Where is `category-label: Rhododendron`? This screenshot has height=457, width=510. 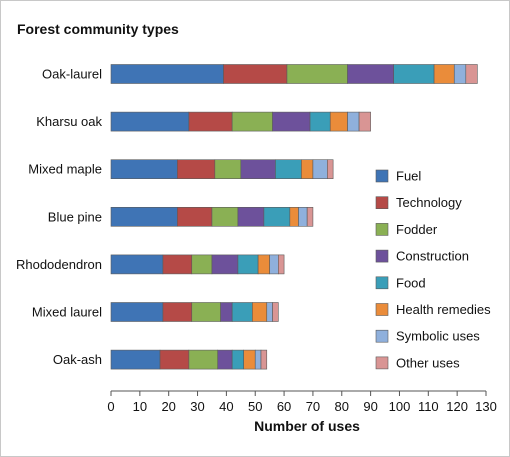 category-label: Rhododendron is located at coordinates (59, 264).